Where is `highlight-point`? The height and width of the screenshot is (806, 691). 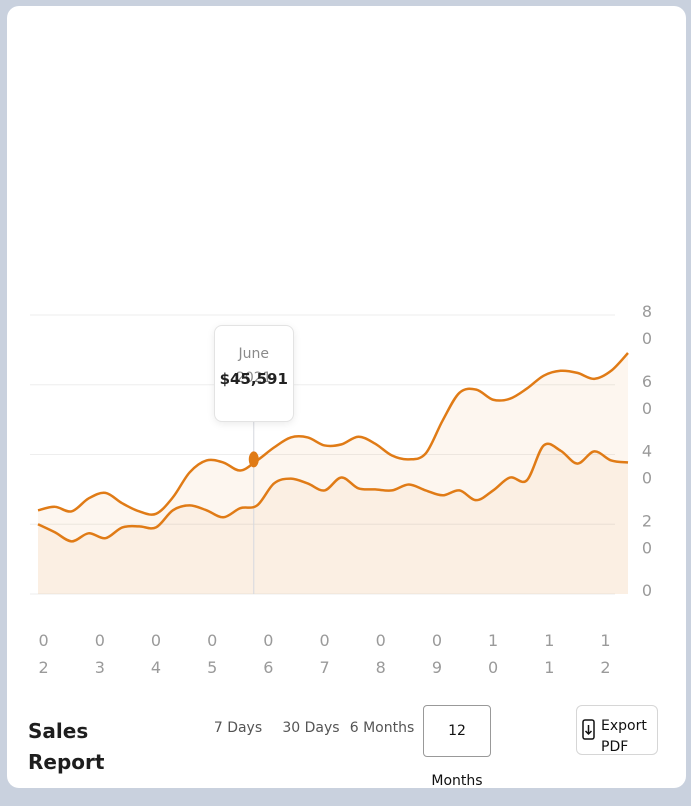 highlight-point is located at coordinates (253, 459).